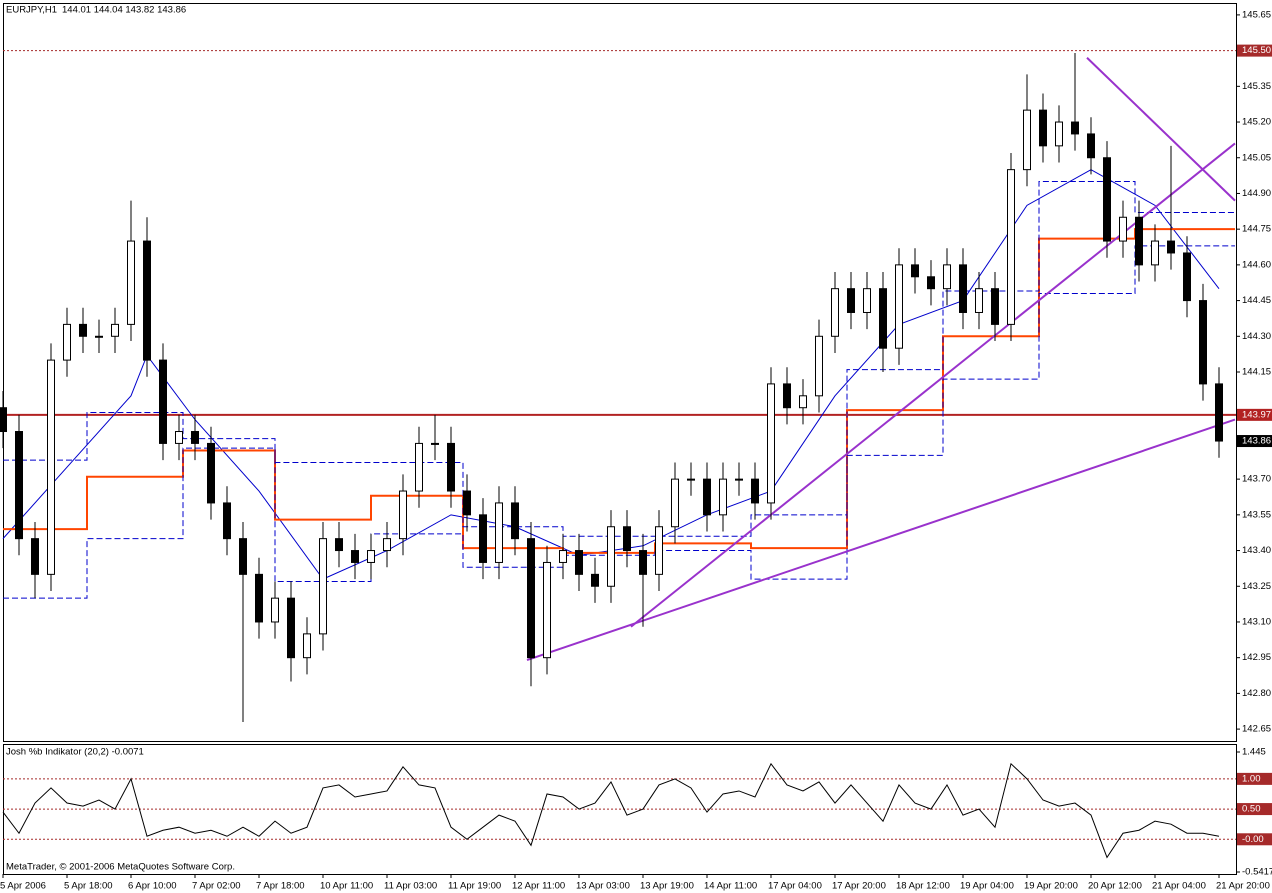  Describe the element at coordinates (730, 886) in the screenshot. I see `x-tick-label: 14 Apr 11:00` at that location.